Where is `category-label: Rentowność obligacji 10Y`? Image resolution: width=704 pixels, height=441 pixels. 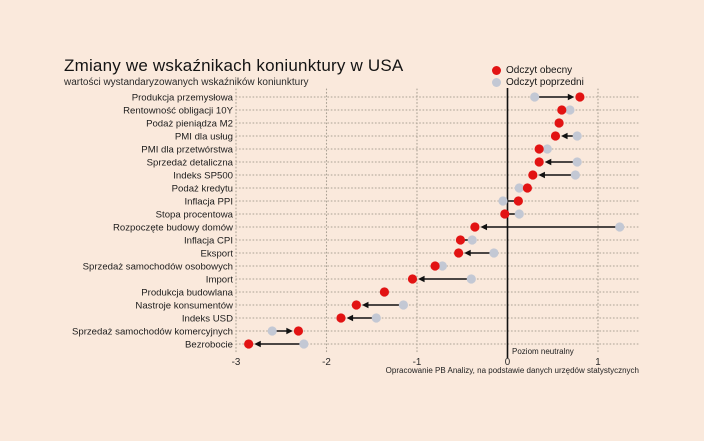
category-label: Rentowność obligacji 10Y is located at coordinates (178, 110).